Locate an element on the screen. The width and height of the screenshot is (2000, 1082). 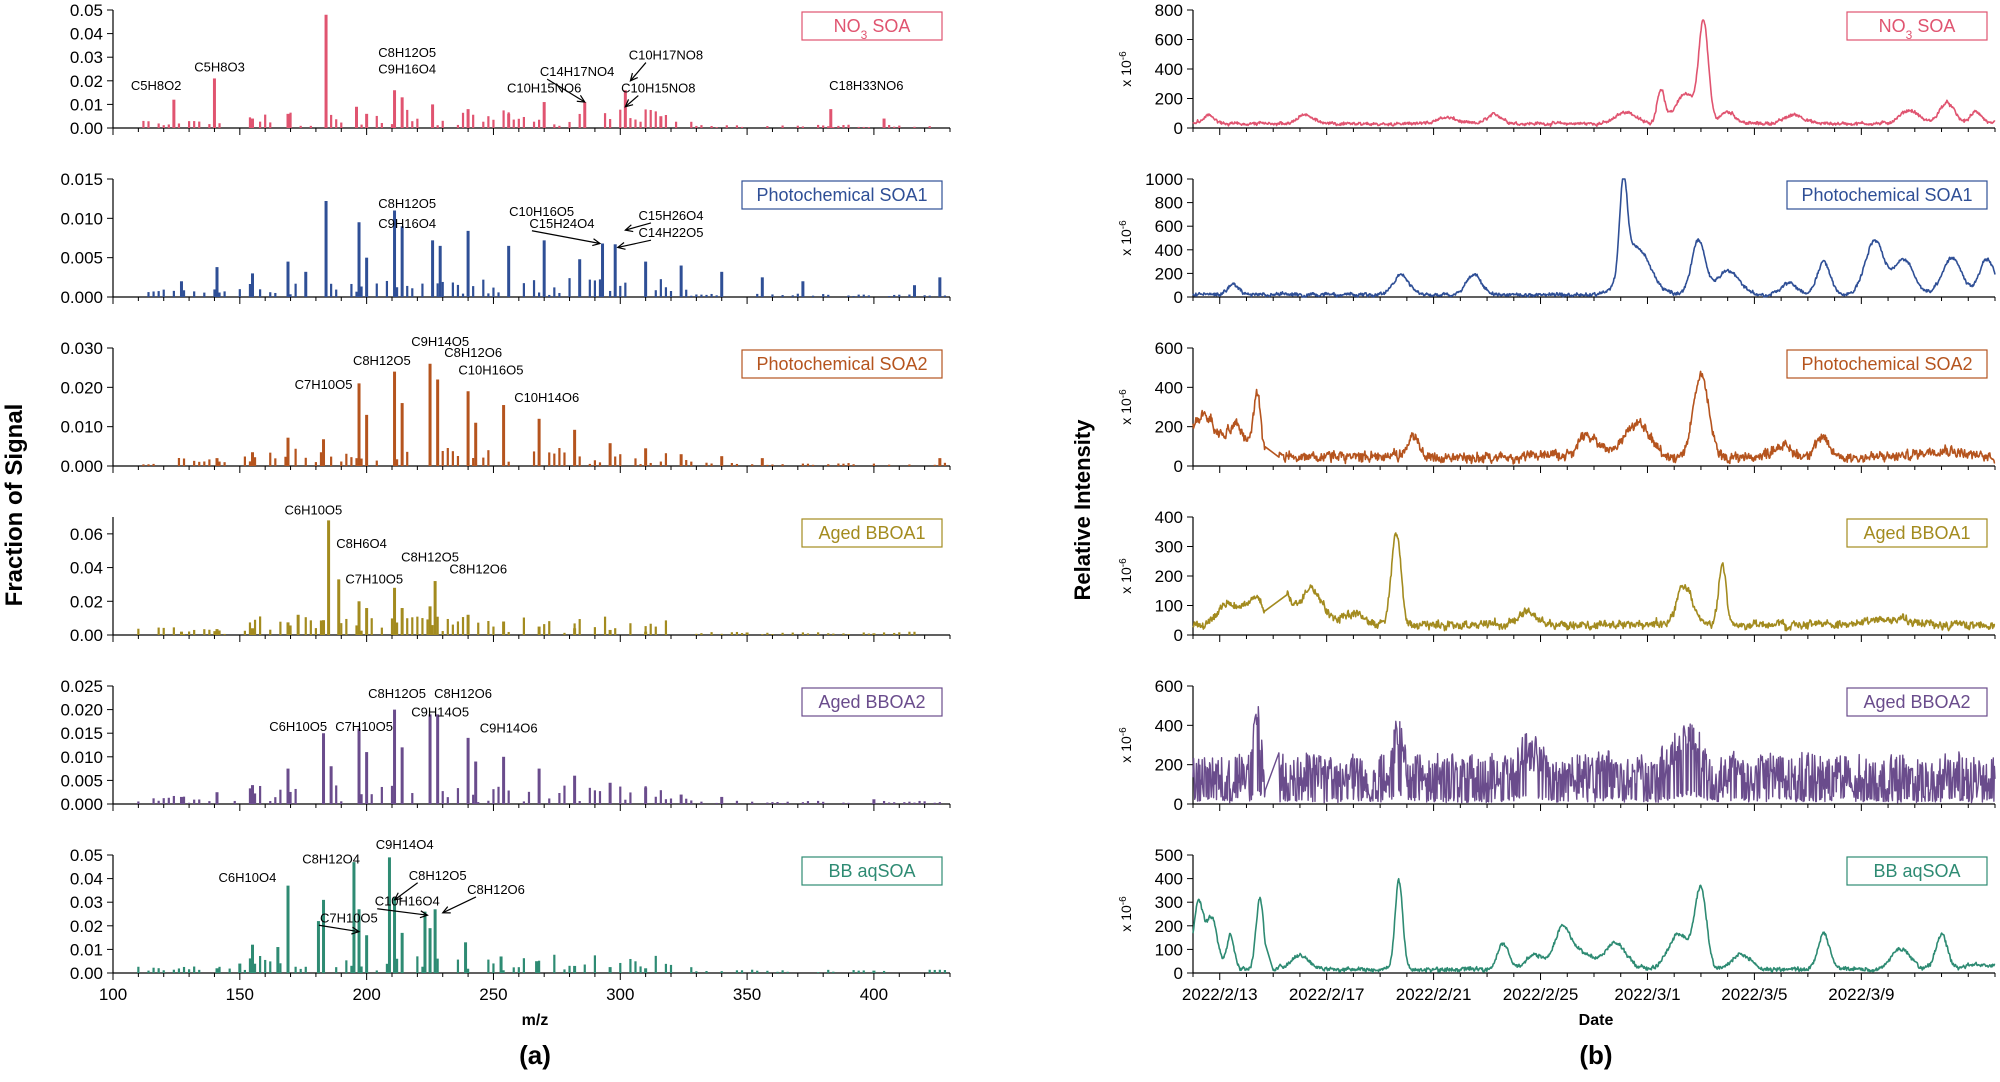
timeseries-legend: Aged BBOA2 is located at coordinates (1917, 702).